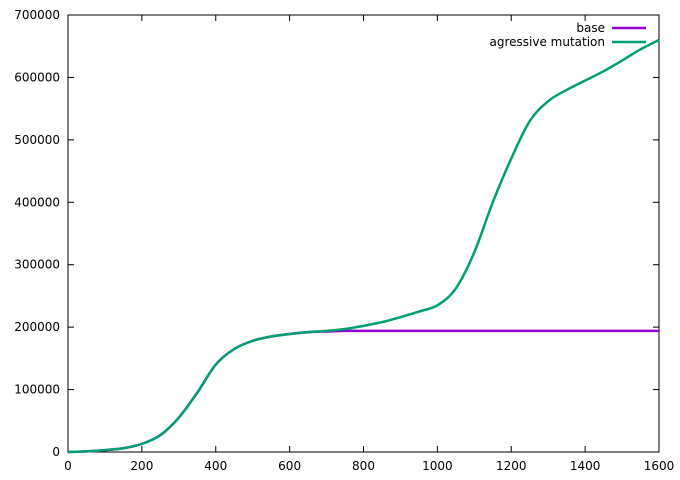 This screenshot has height=480, width=680. Describe the element at coordinates (37, 265) in the screenshot. I see `y-tick-label: 300000` at that location.